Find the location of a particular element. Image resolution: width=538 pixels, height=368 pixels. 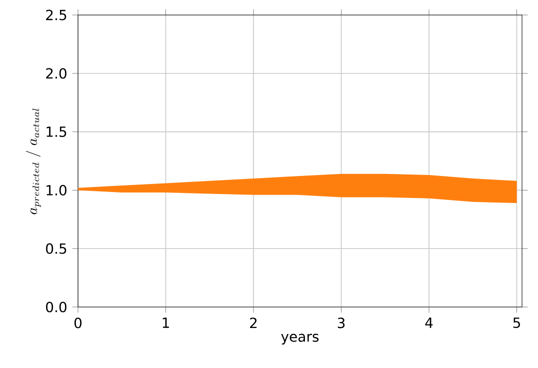

y-tick-label: 1.5 is located at coordinates (56, 131).